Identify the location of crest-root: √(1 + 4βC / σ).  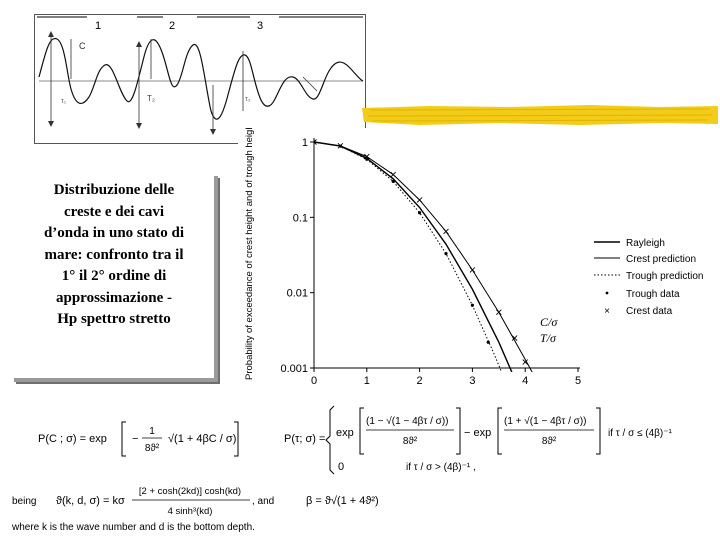
(202, 439).